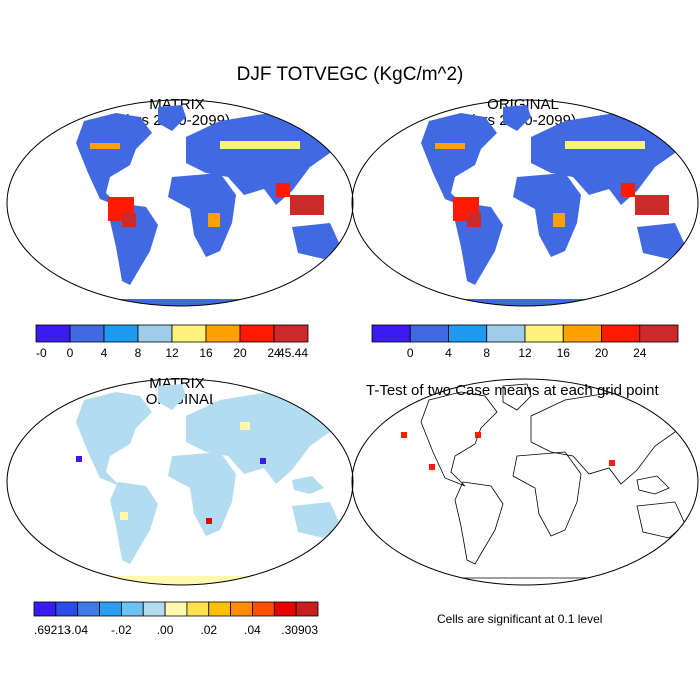 The height and width of the screenshot is (700, 700). What do you see at coordinates (350, 74) in the screenshot?
I see `figure-title: DJF TOTVEGC (KgC/m^2)` at bounding box center [350, 74].